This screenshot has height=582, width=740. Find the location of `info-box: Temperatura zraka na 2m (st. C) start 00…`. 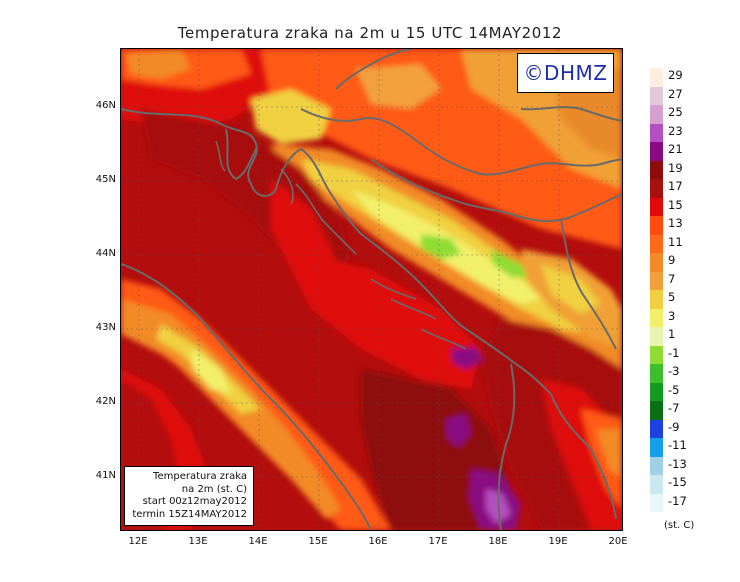

info-box: Temperatura zraka na 2m (st. C) start 00… is located at coordinates (189, 496).